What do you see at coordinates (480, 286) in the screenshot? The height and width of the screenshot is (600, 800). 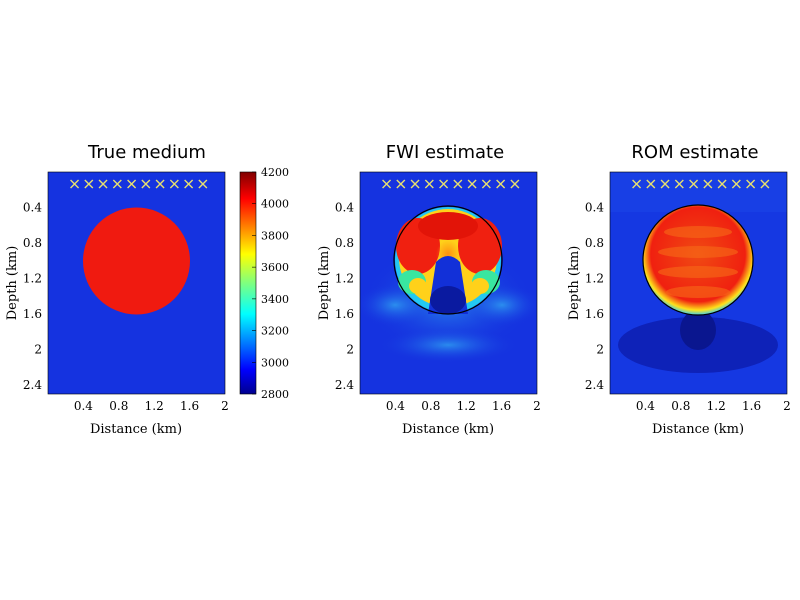 I see `intermediate-right-inner` at bounding box center [480, 286].